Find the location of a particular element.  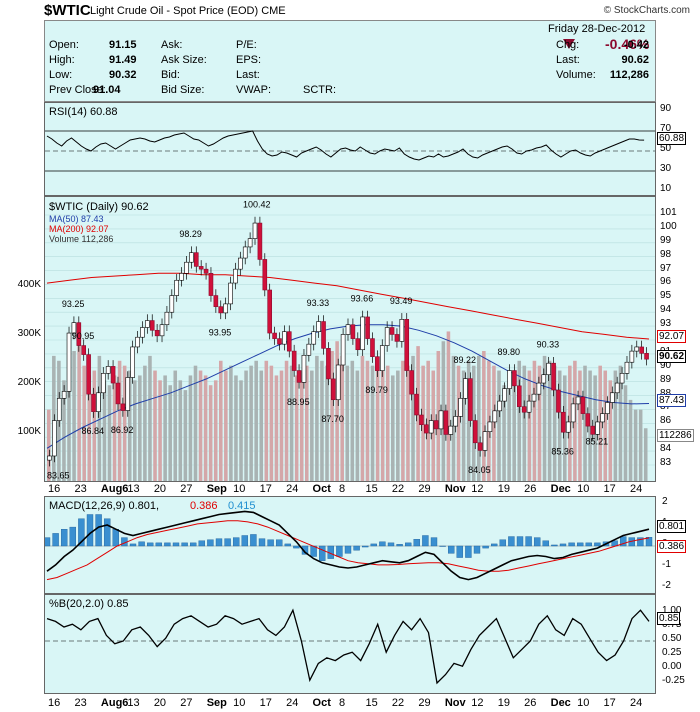

pctb-label: %B(20,2.0) 0.85 is located at coordinates (89, 604).